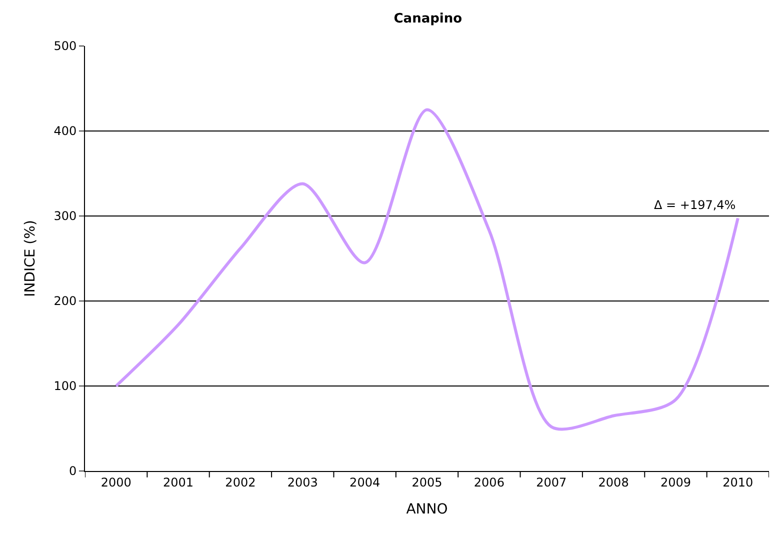 The image size is (771, 537). Describe the element at coordinates (695, 205) in the screenshot. I see `annotation: Δ = +197,4%` at that location.